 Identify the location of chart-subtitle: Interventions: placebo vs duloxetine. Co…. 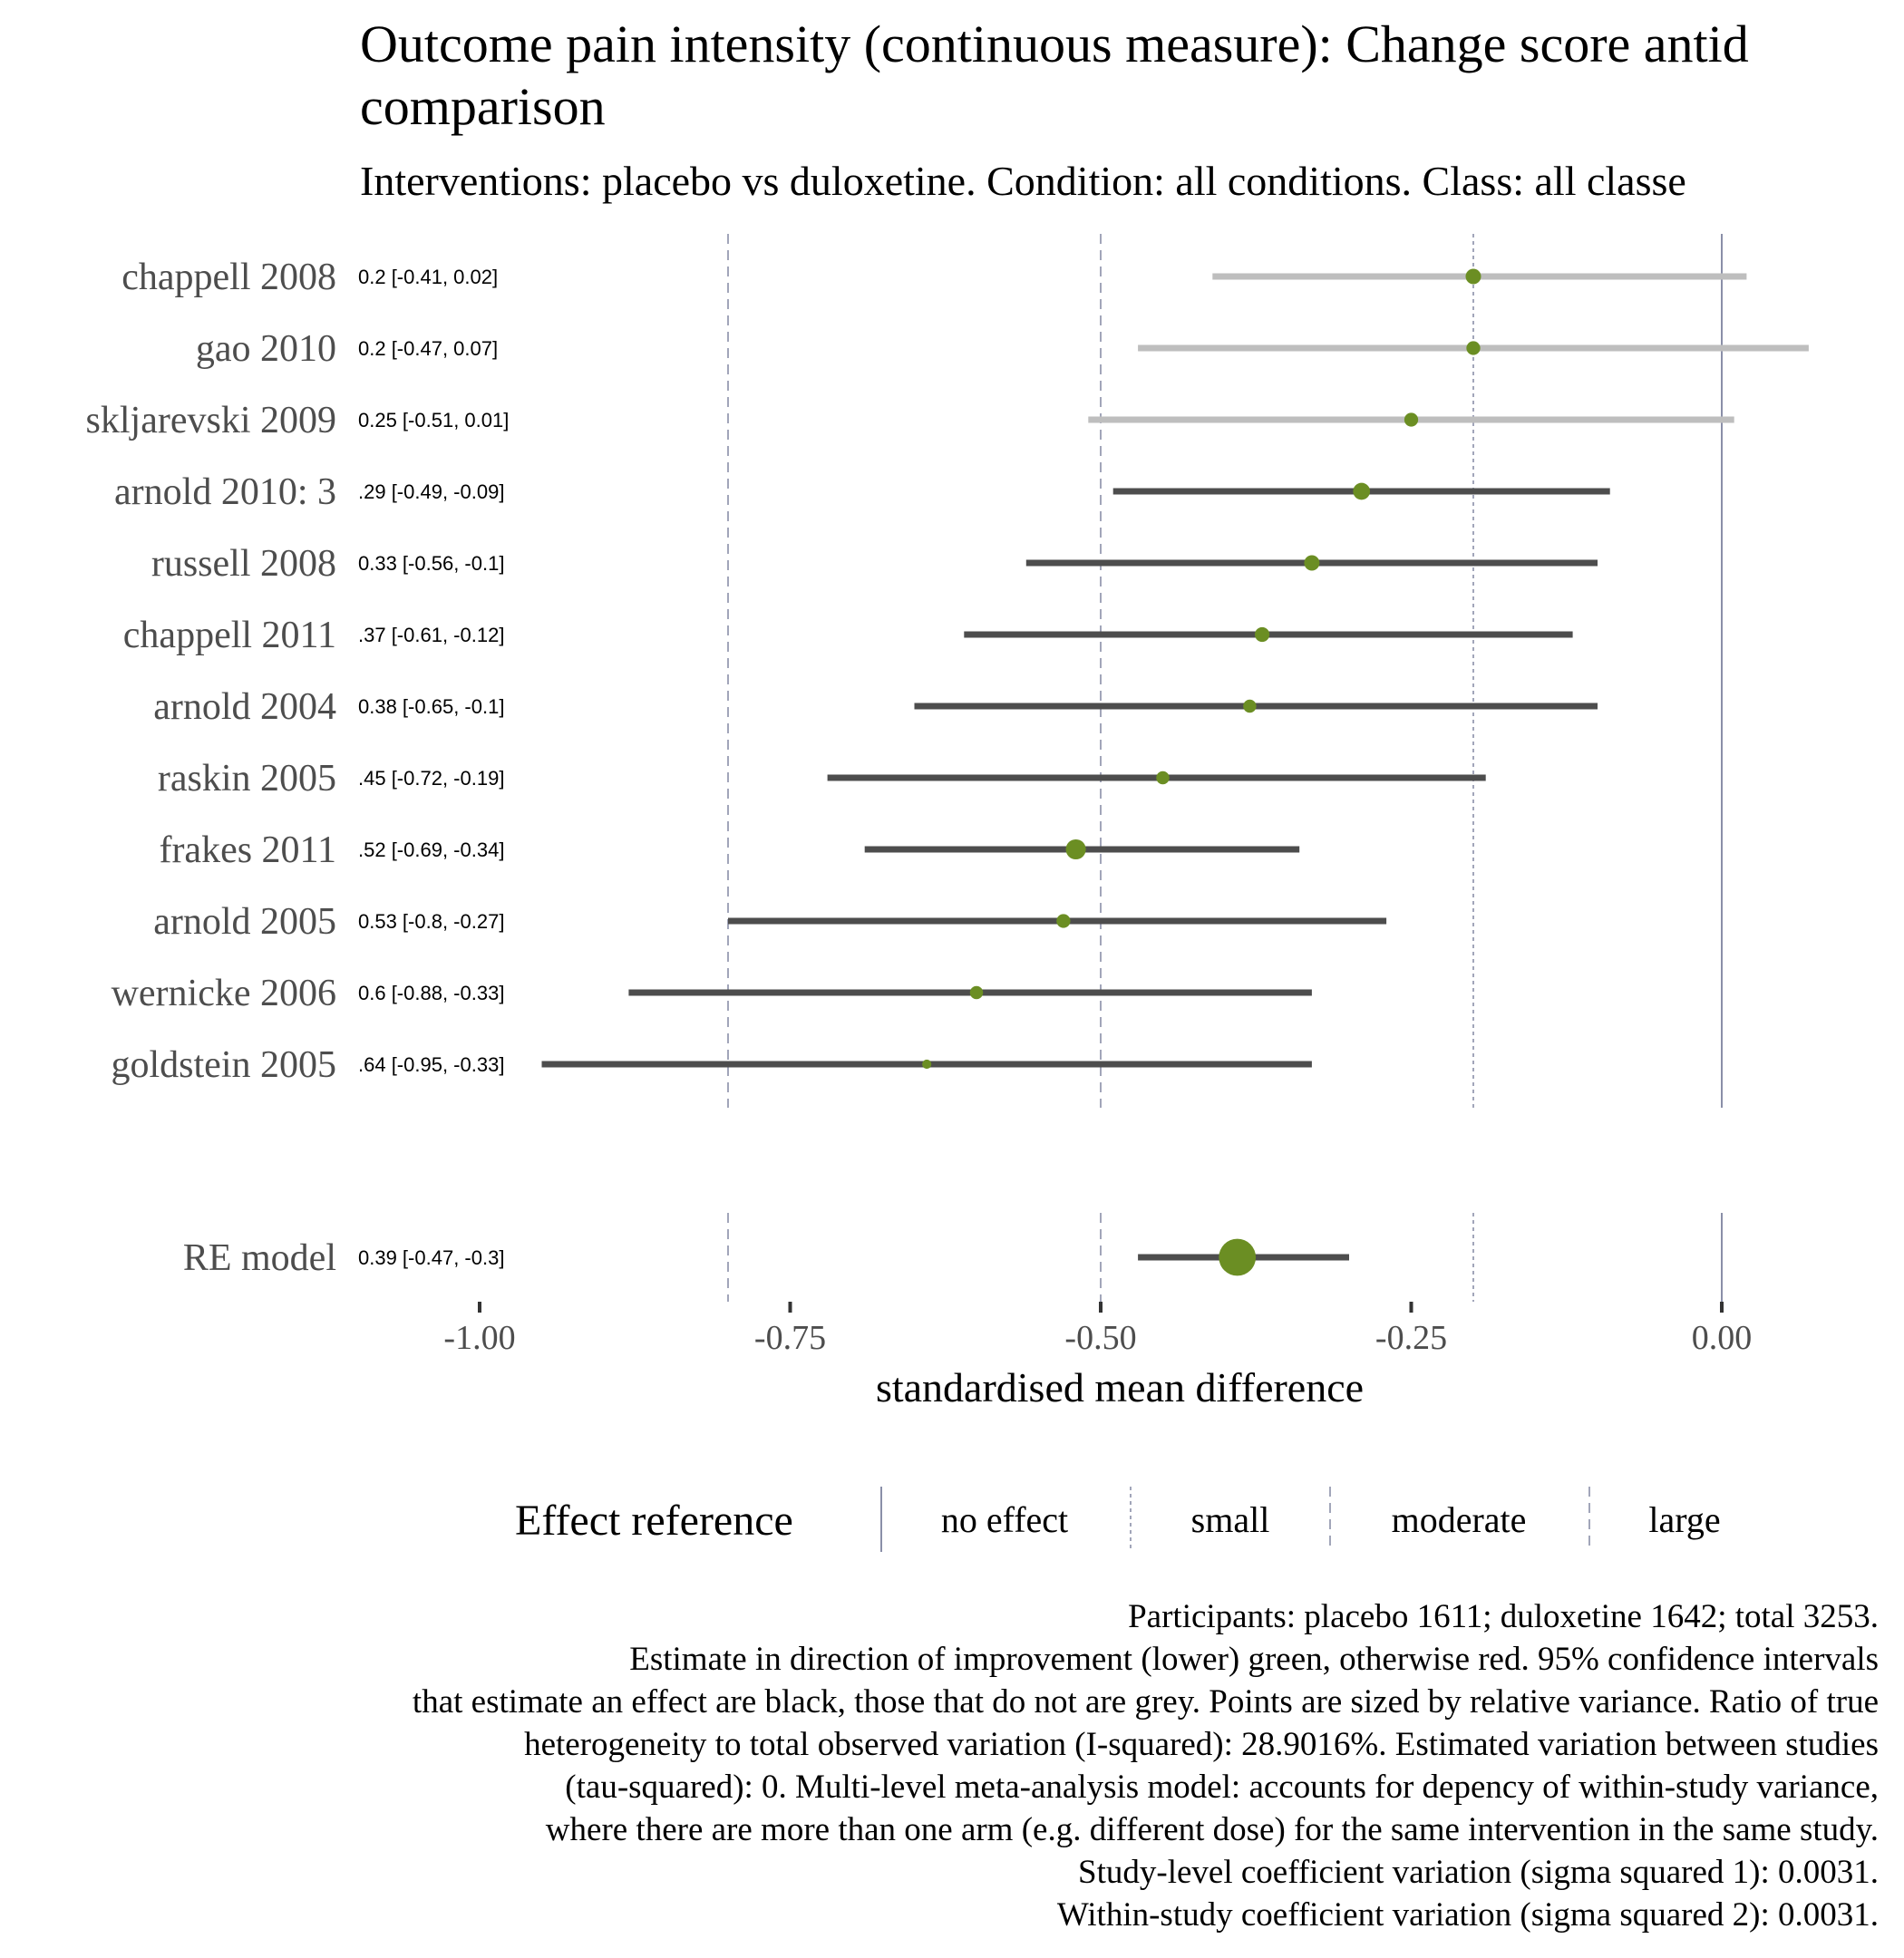
(1023, 181).